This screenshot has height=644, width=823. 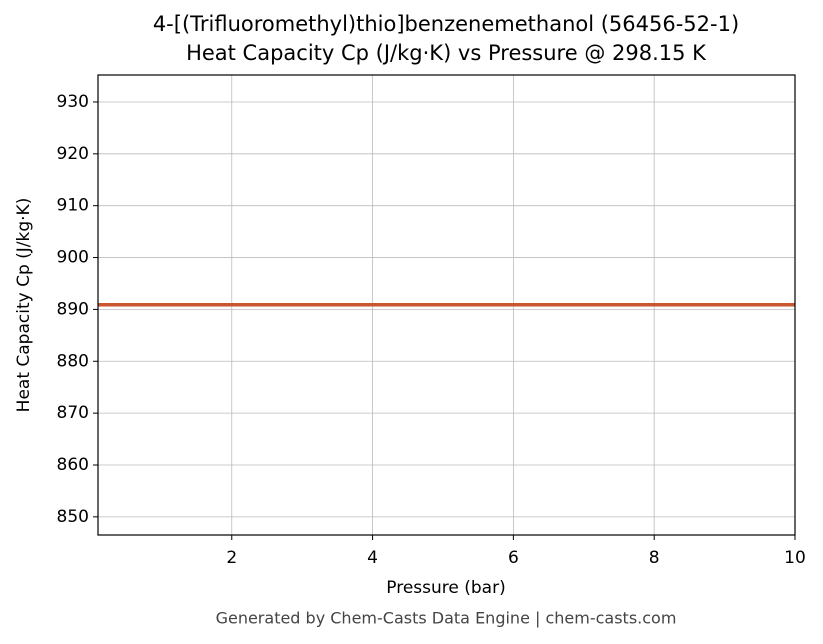 I want to click on y-tick-label: 910, so click(x=73, y=206).